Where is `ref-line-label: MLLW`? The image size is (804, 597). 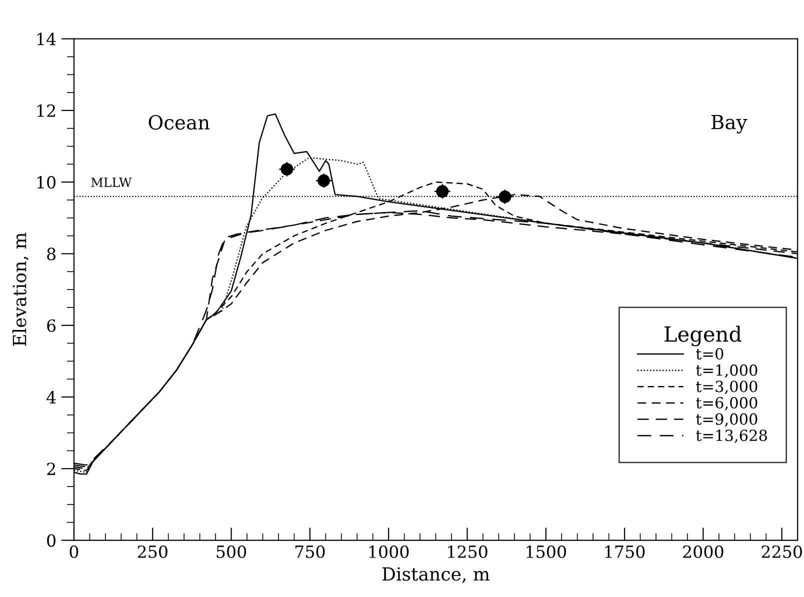
ref-line-label: MLLW is located at coordinates (111, 182).